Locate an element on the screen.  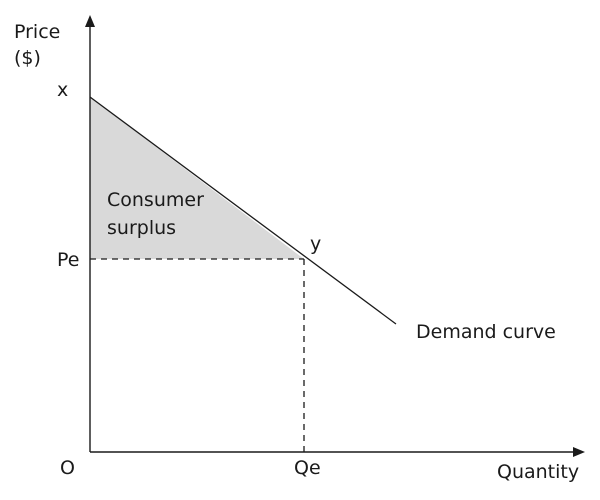
y-axis-arrowhead is located at coordinates (90, 21).